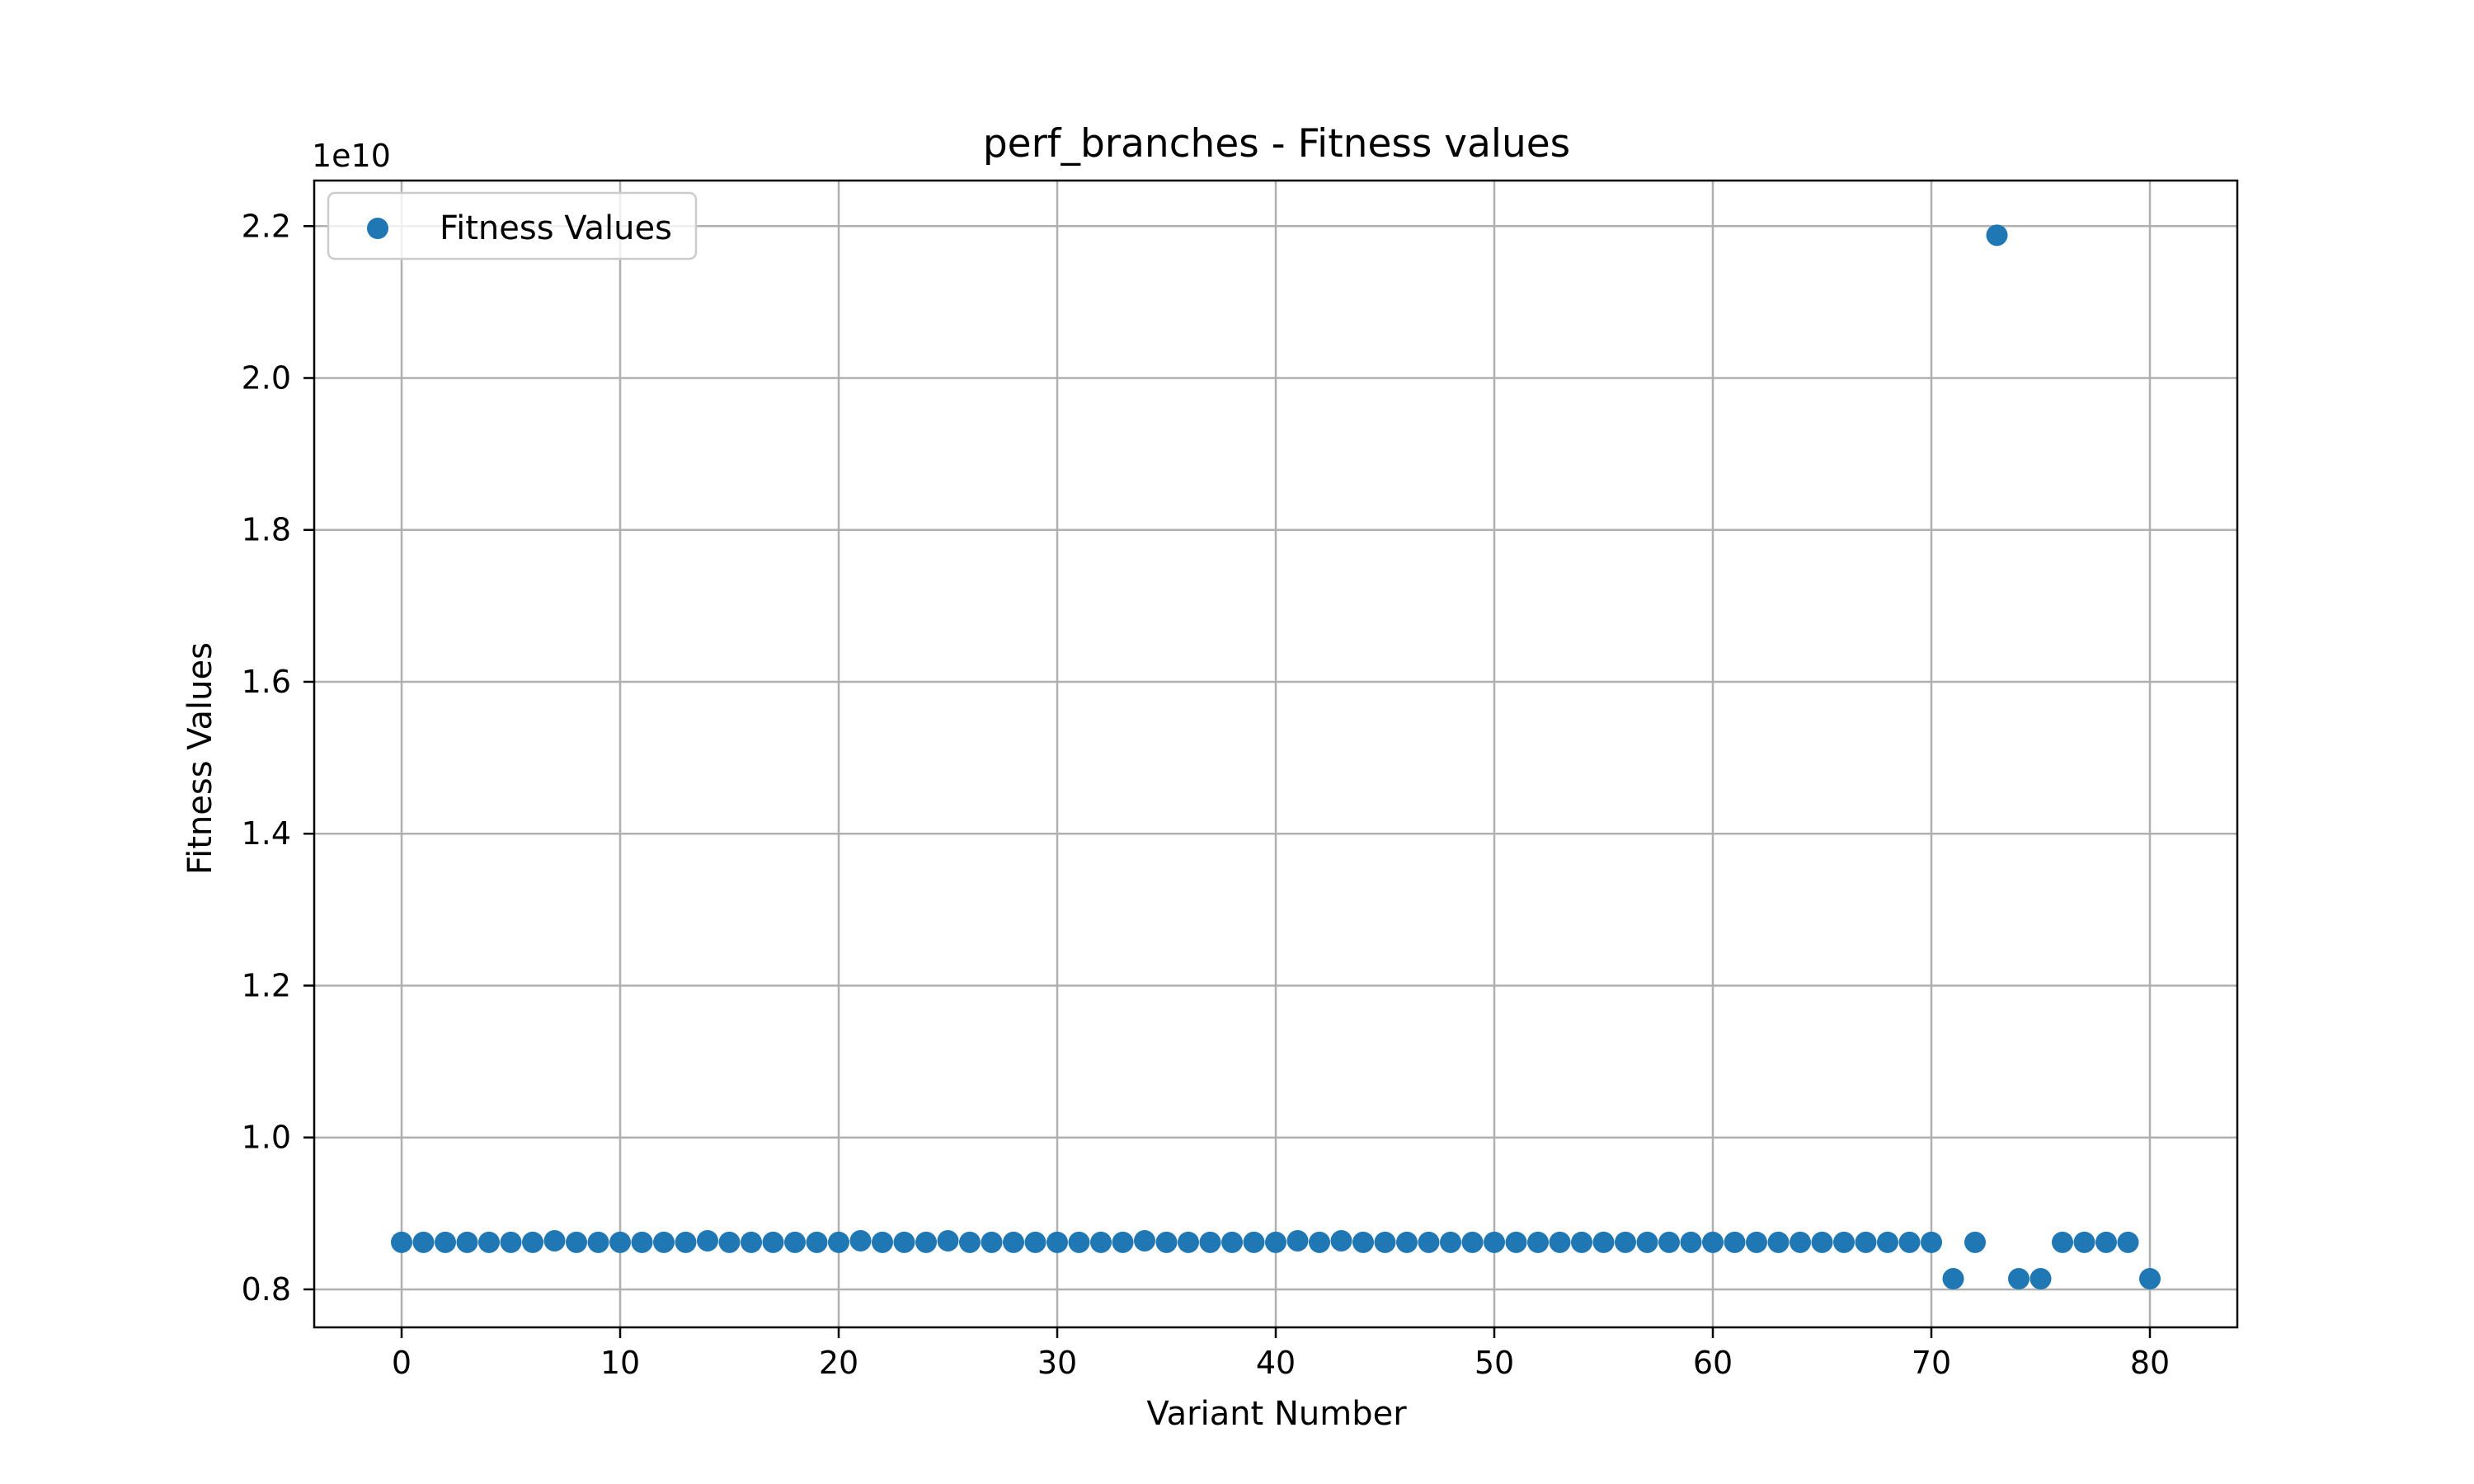 This screenshot has width=2474, height=1484. Describe the element at coordinates (1057, 1363) in the screenshot. I see `x-tick-label: 30` at that location.